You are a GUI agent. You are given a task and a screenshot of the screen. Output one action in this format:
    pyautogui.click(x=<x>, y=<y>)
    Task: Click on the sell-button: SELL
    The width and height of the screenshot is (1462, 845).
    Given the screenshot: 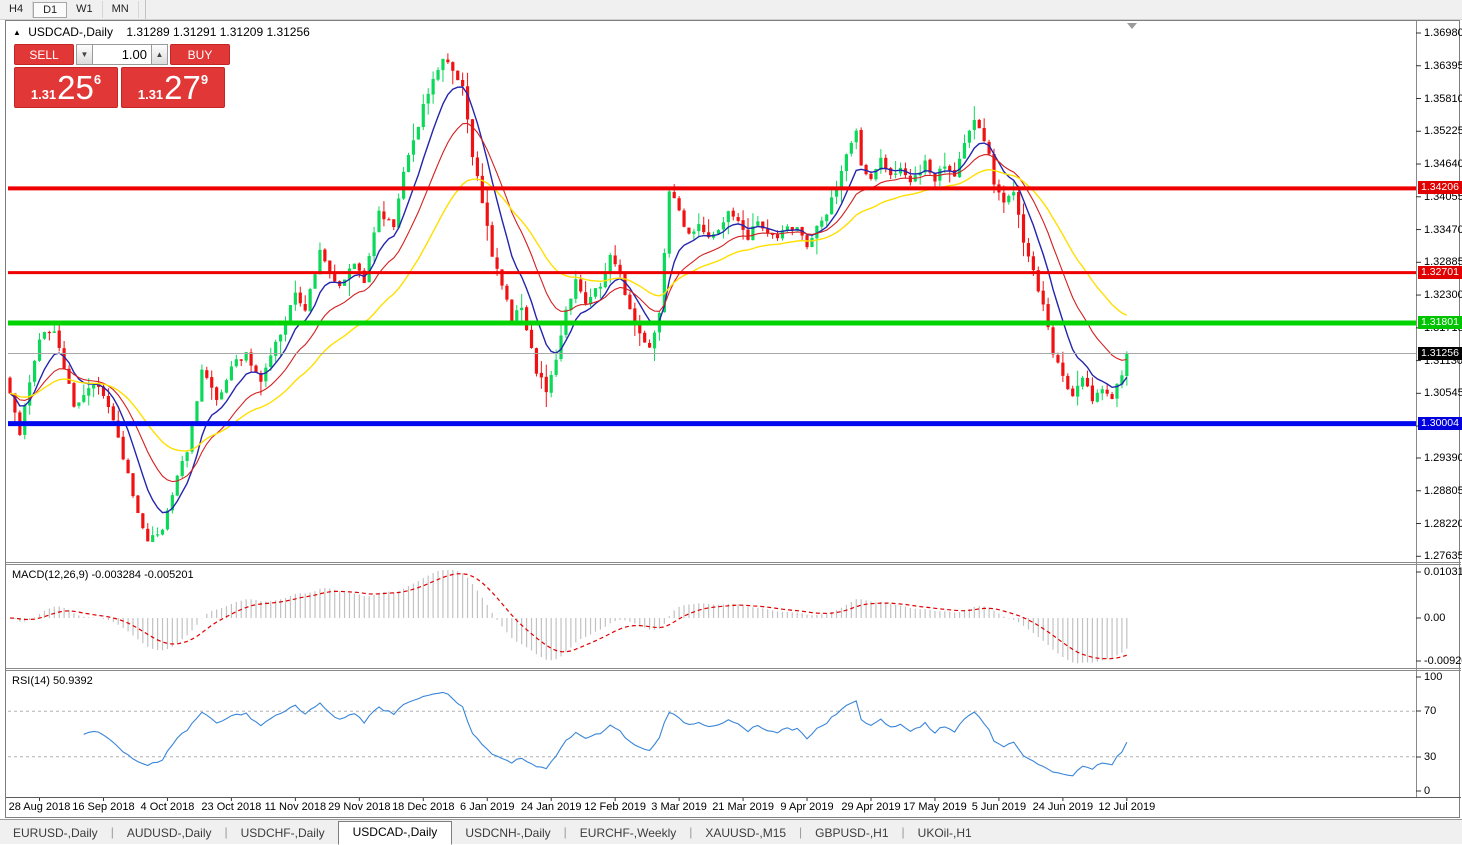 What is the action you would take?
    pyautogui.click(x=44, y=54)
    